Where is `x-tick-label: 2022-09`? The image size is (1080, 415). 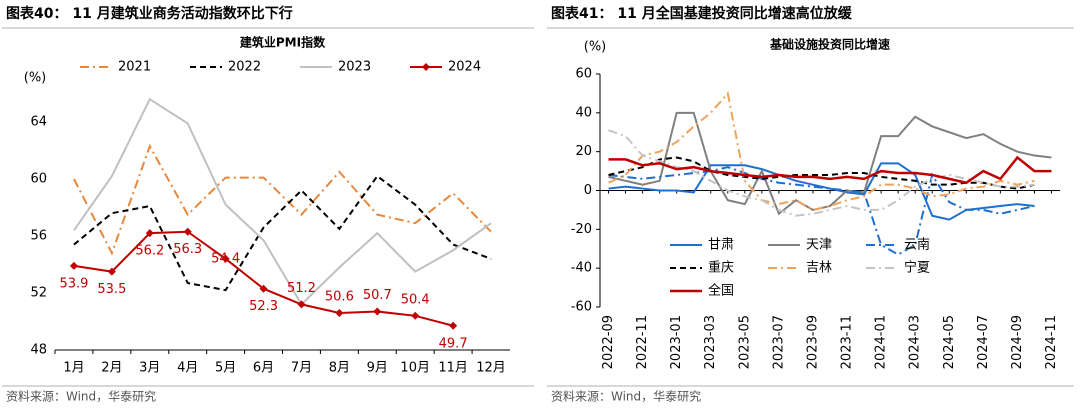
x-tick-label: 2022-09 is located at coordinates (608, 342).